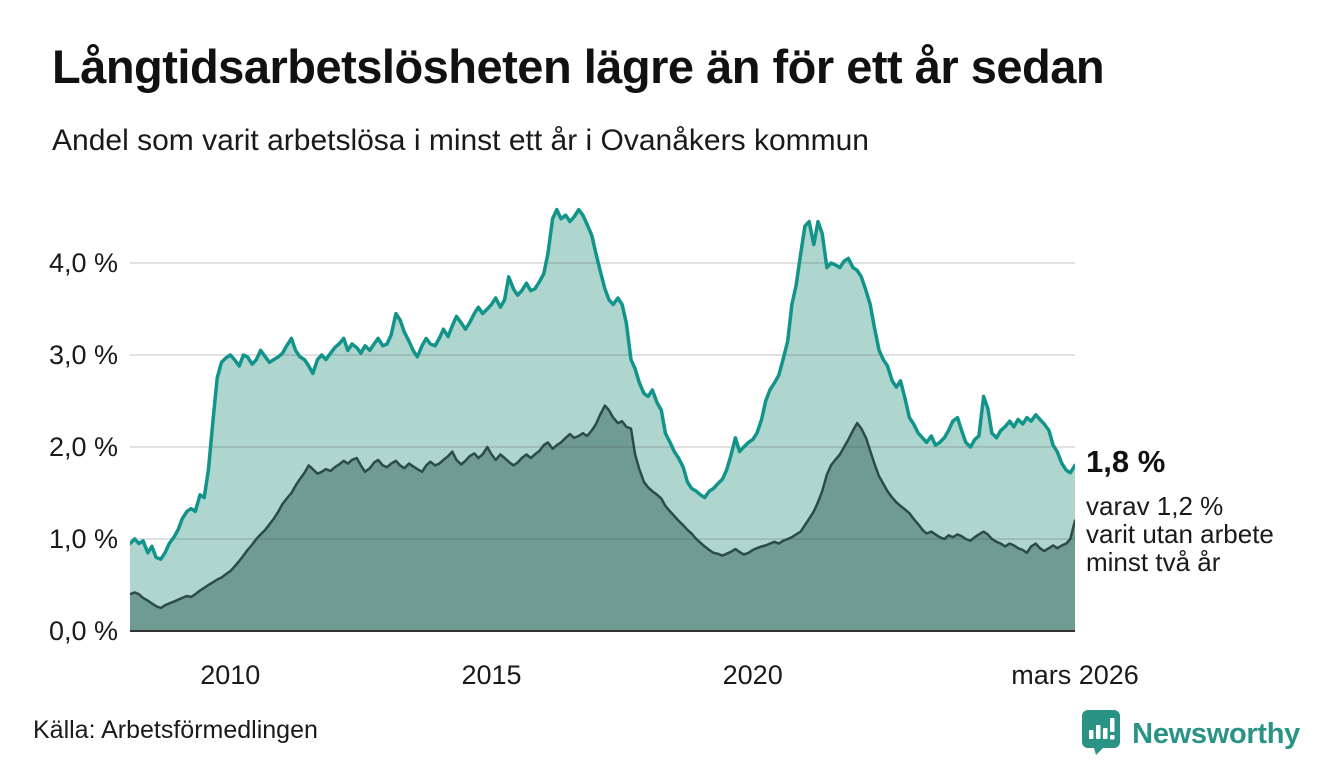  I want to click on x-tick-label: mars 2026, so click(1075, 675).